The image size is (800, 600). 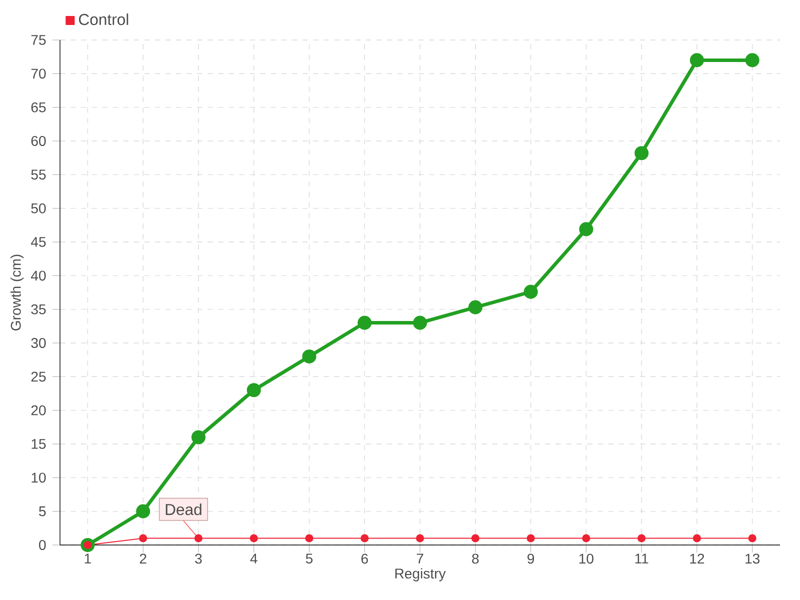 What do you see at coordinates (531, 559) in the screenshot?
I see `x-tick-label: 9` at bounding box center [531, 559].